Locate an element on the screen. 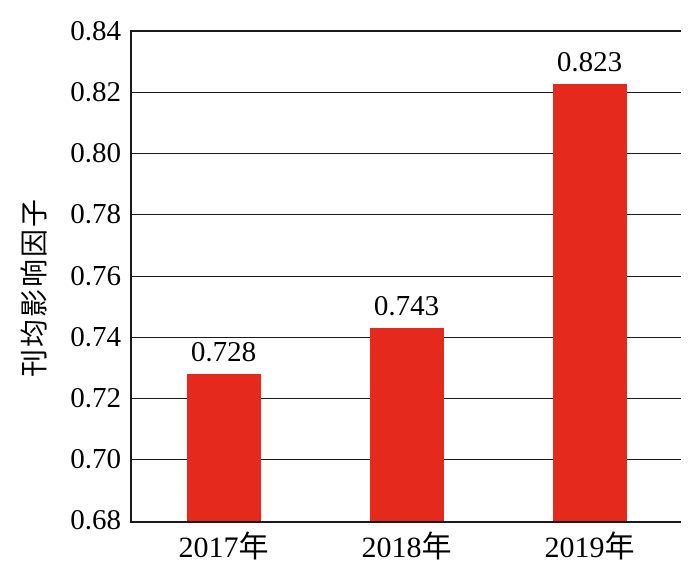 The height and width of the screenshot is (576, 700). y-tick-label: 0.70 is located at coordinates (95, 458).